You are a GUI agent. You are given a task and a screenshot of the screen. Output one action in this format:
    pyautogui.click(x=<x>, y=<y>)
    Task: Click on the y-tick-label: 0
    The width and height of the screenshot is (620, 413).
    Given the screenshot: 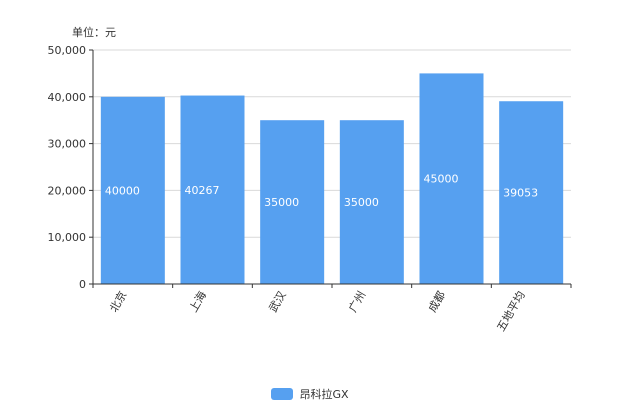 What is the action you would take?
    pyautogui.click(x=82, y=284)
    